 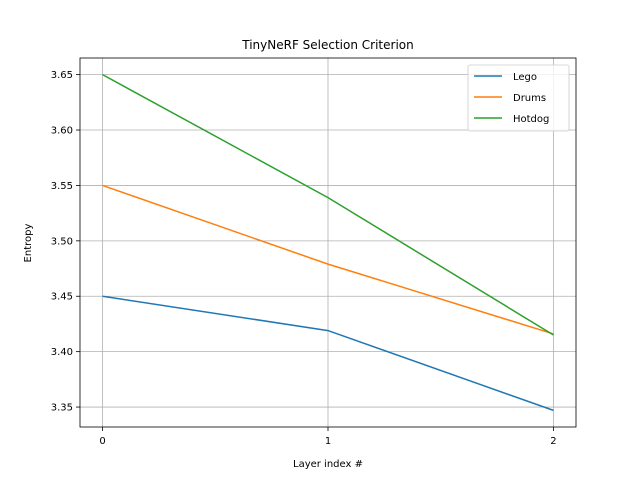 What do you see at coordinates (102, 441) in the screenshot?
I see `x-tick-label: 0` at bounding box center [102, 441].